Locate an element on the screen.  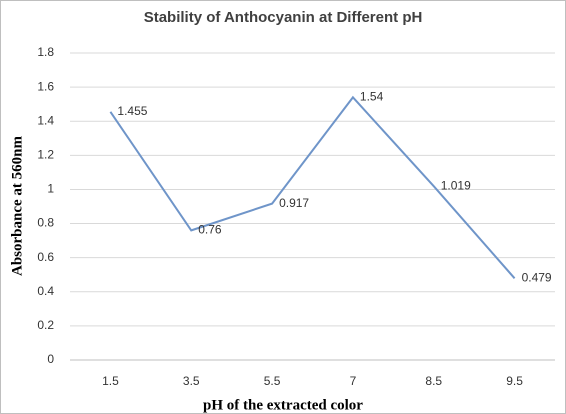
data-label: 1.019 is located at coordinates (456, 185).